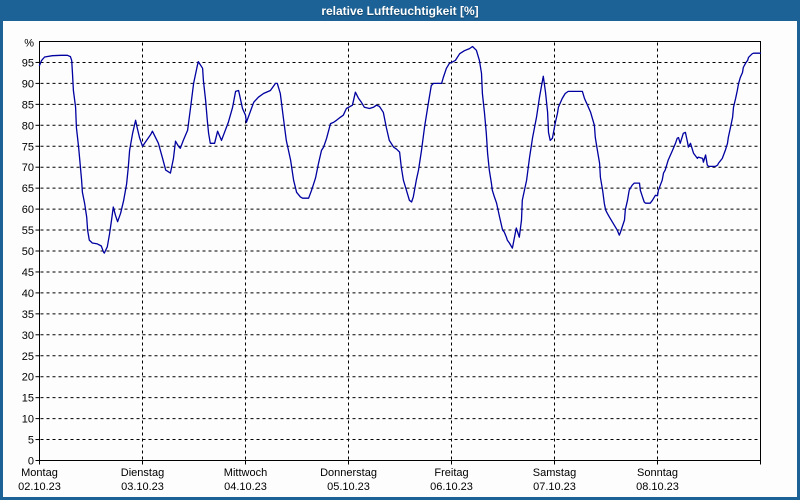  What do you see at coordinates (28, 336) in the screenshot?
I see `y-tick-label: 30` at bounding box center [28, 336].